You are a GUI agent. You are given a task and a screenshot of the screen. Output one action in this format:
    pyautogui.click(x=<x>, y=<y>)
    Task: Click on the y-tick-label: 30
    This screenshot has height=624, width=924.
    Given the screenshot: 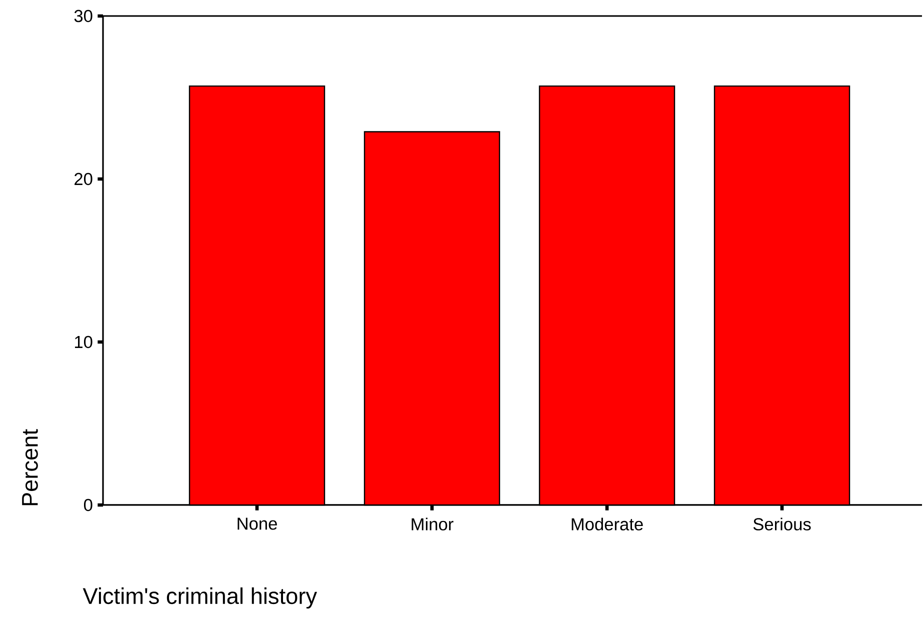 What is the action you would take?
    pyautogui.click(x=83, y=16)
    